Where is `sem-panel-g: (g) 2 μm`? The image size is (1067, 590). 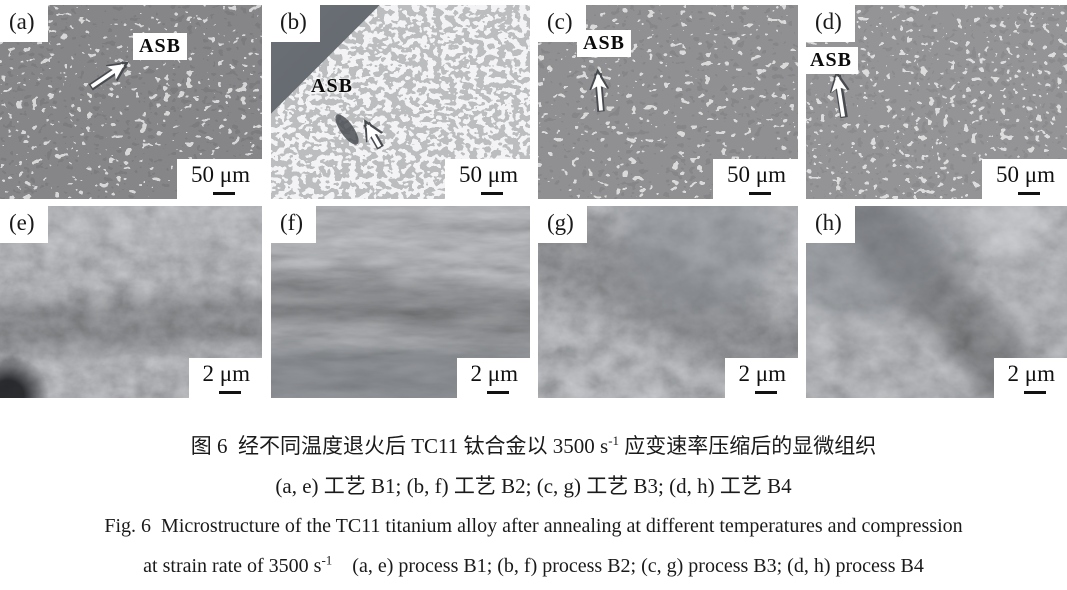 sem-panel-g: (g) 2 μm is located at coordinates (668, 302).